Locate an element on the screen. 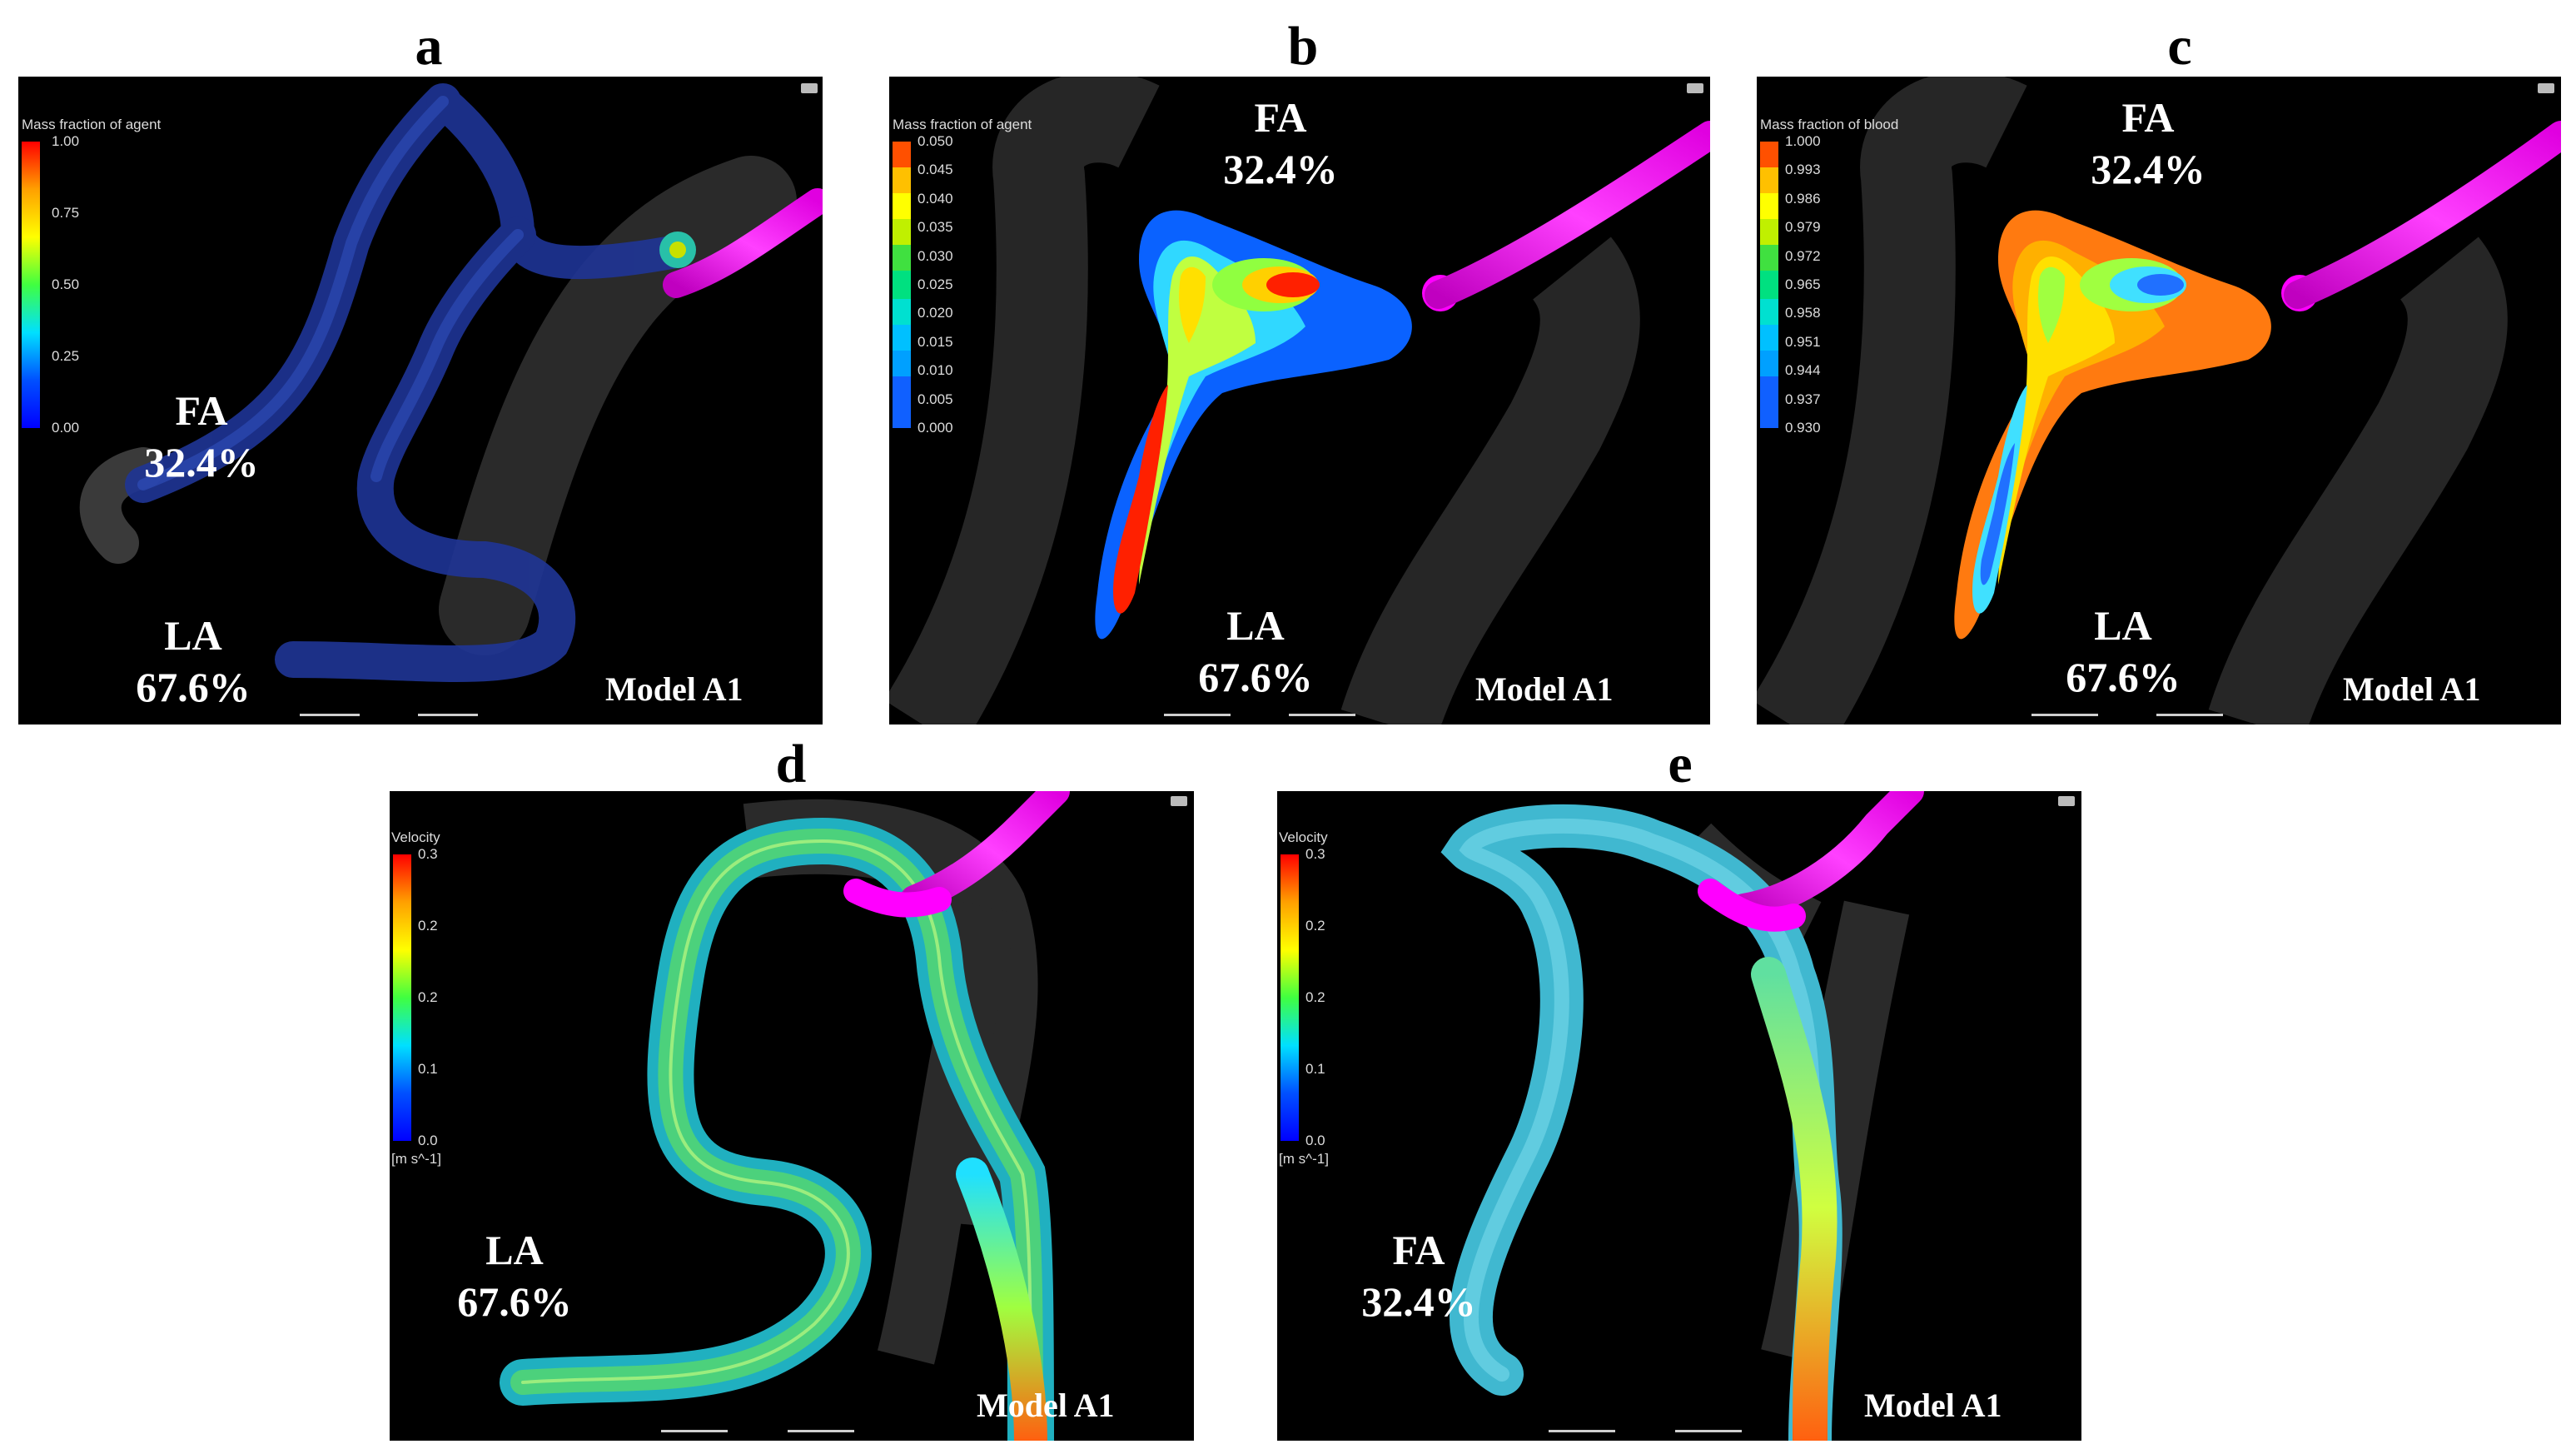  tick-label: 0.030 is located at coordinates (935, 256).